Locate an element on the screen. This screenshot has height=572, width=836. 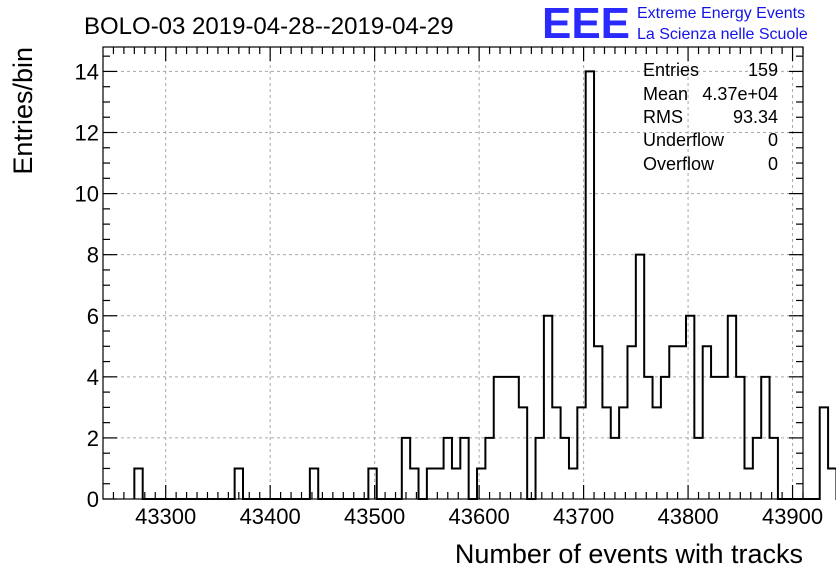
y-tick-label: 14 is located at coordinates (87, 71).